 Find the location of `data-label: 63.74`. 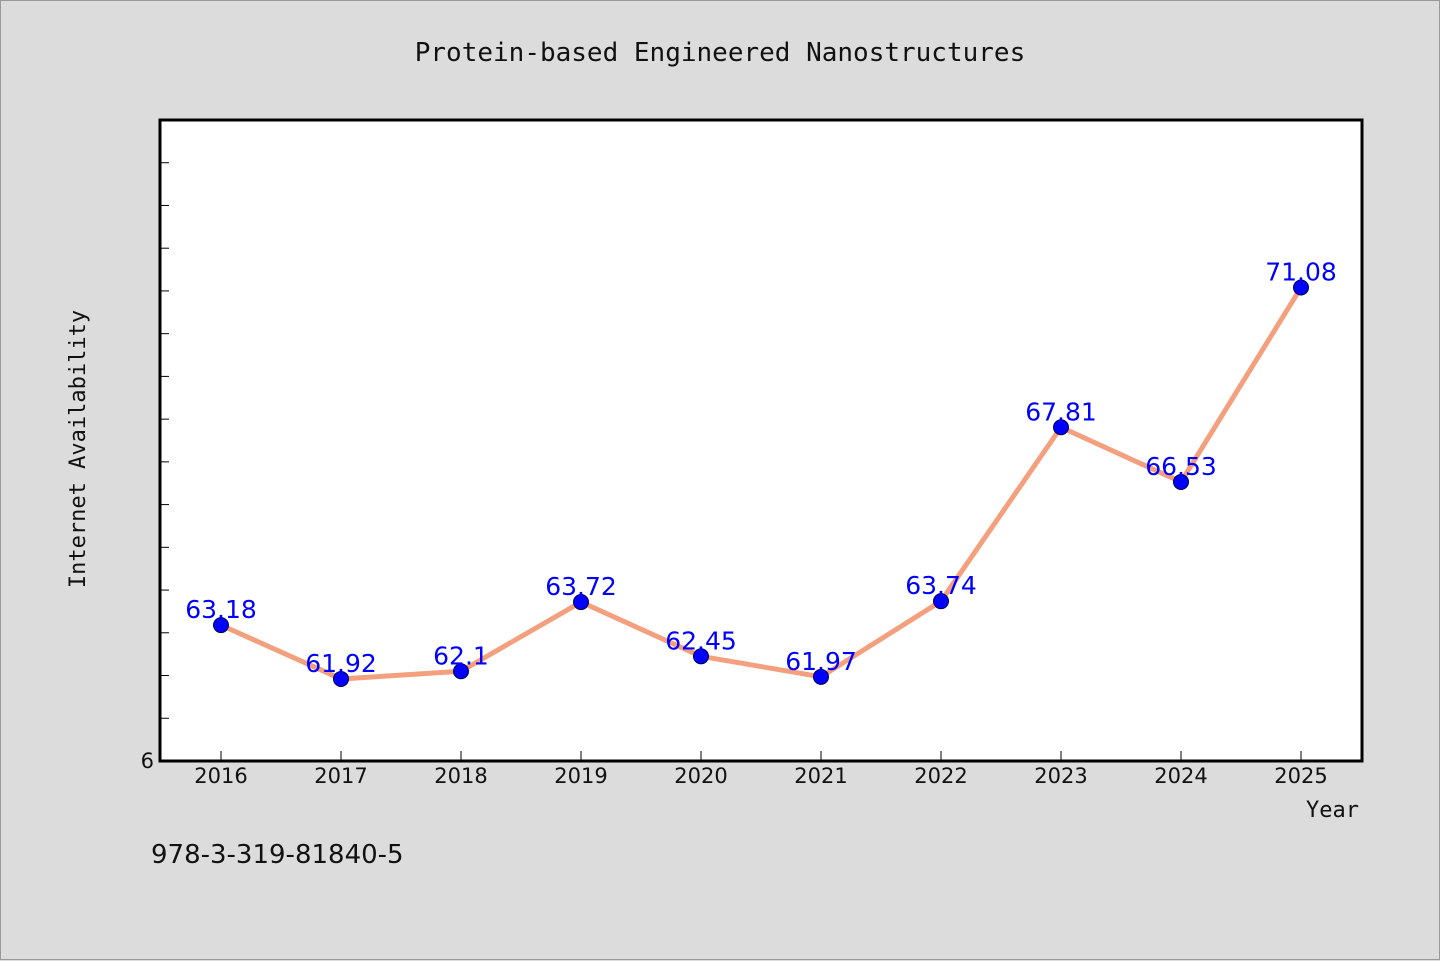

data-label: 63.74 is located at coordinates (941, 585).